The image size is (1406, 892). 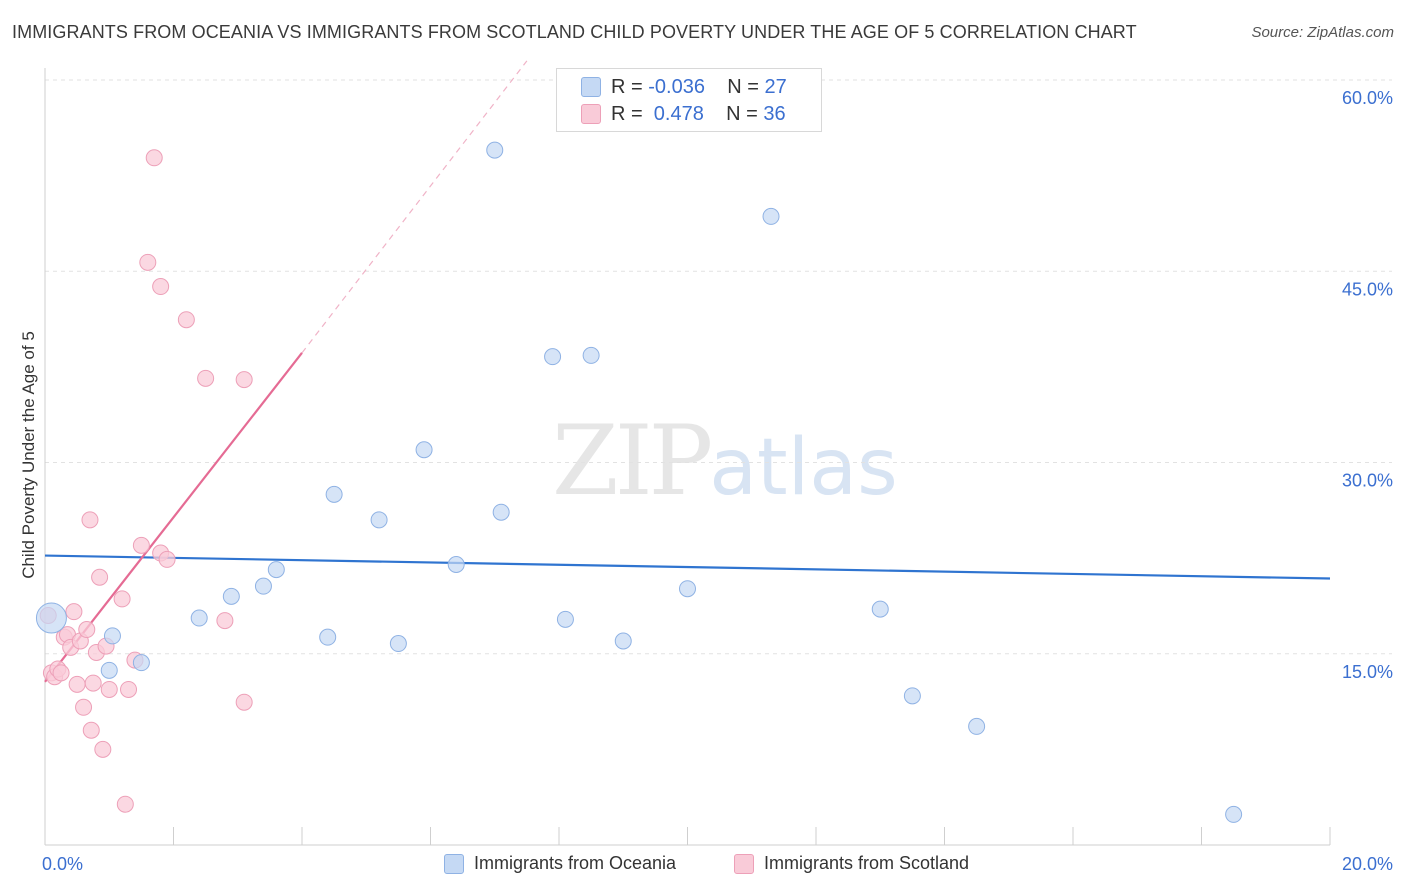 What do you see at coordinates (1367, 98) in the screenshot?
I see `y-tick-label-3: 60.0%` at bounding box center [1367, 98].